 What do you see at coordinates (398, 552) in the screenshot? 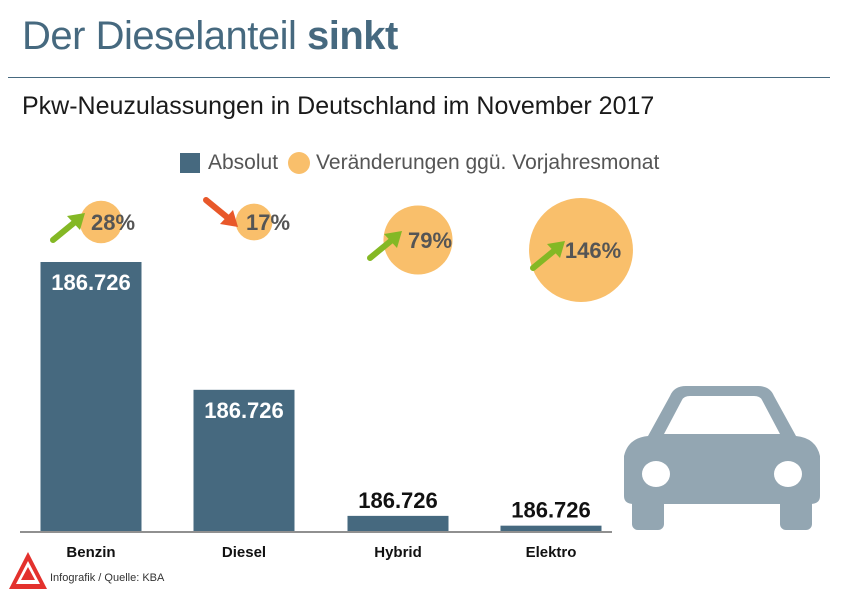
I see `tick-label-hybrid: Hybrid` at bounding box center [398, 552].